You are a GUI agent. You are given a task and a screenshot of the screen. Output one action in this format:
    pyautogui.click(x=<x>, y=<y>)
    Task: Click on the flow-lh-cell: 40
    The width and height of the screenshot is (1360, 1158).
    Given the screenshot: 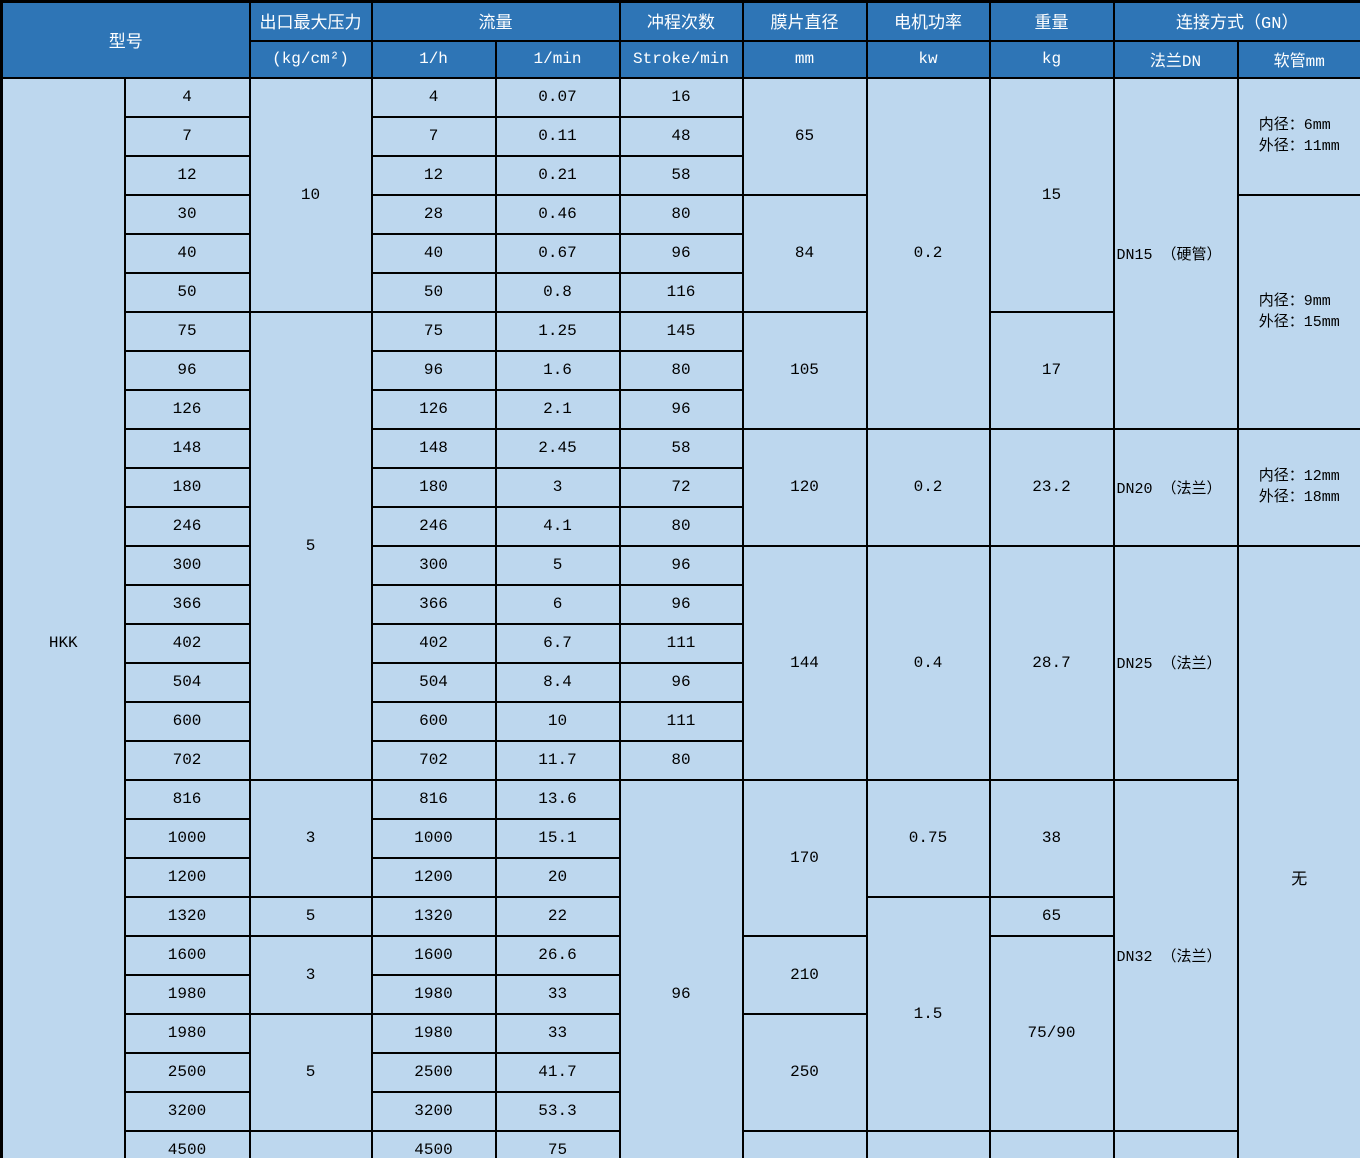 What is the action you would take?
    pyautogui.click(x=433, y=253)
    